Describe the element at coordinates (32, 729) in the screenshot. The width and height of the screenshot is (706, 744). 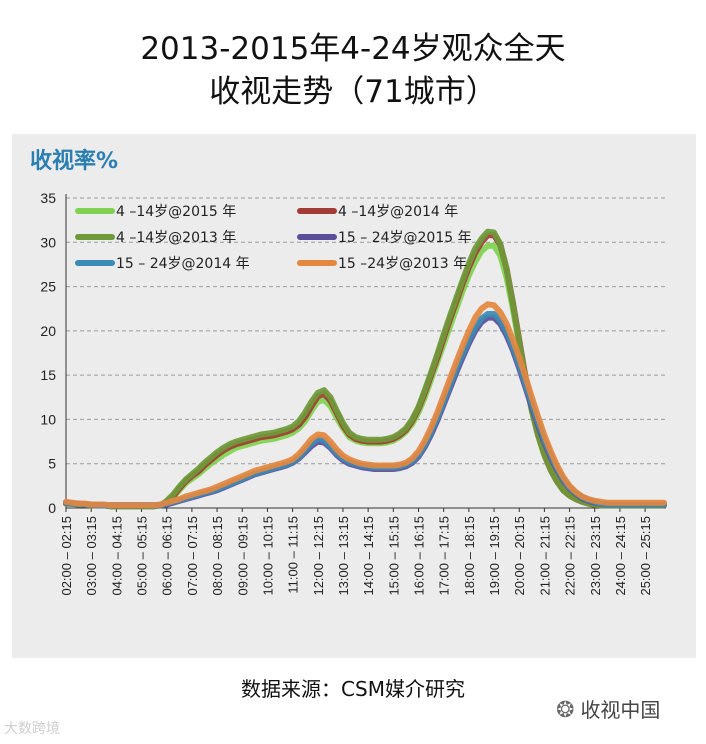
I see `watermark: 大数跨境` at that location.